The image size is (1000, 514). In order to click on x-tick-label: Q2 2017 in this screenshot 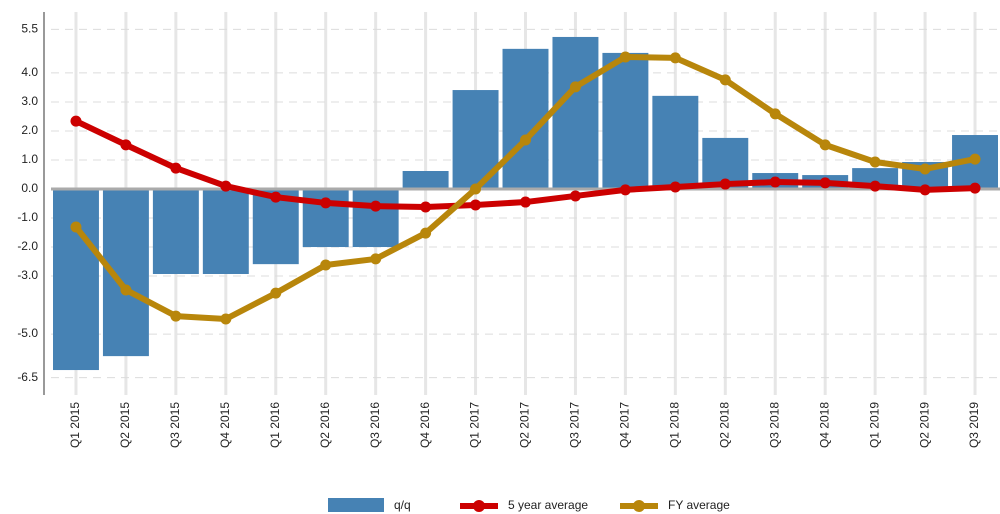, I will do `click(525, 425)`.